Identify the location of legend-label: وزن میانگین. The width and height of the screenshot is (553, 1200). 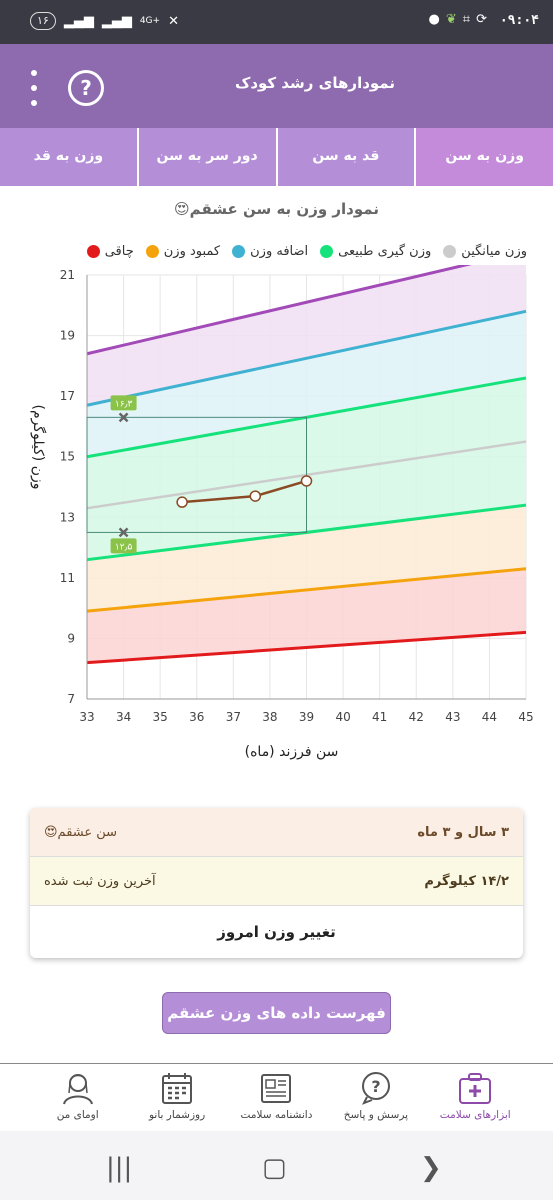
(494, 251).